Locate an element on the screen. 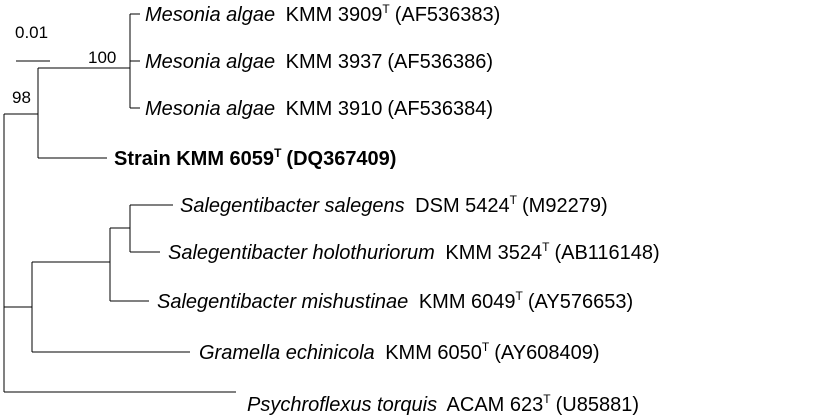 The width and height of the screenshot is (829, 420). scale-bar-label: 0.01 is located at coordinates (31, 32).